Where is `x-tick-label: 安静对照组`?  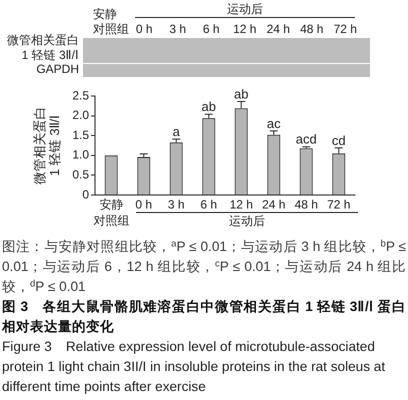 x-tick-label: 安静对照组 is located at coordinates (111, 212).